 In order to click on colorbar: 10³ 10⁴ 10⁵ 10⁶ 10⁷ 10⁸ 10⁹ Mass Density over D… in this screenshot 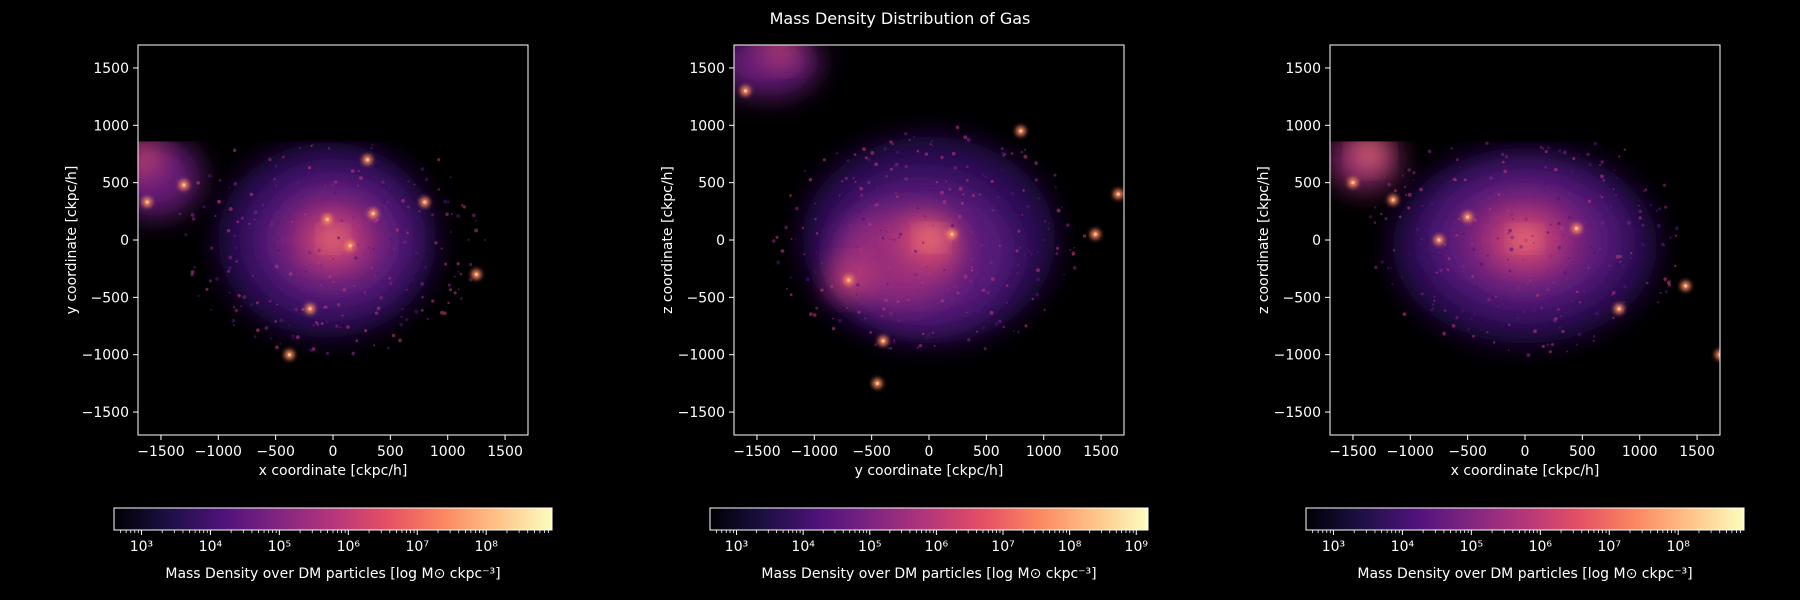, I will do `click(929, 544)`.